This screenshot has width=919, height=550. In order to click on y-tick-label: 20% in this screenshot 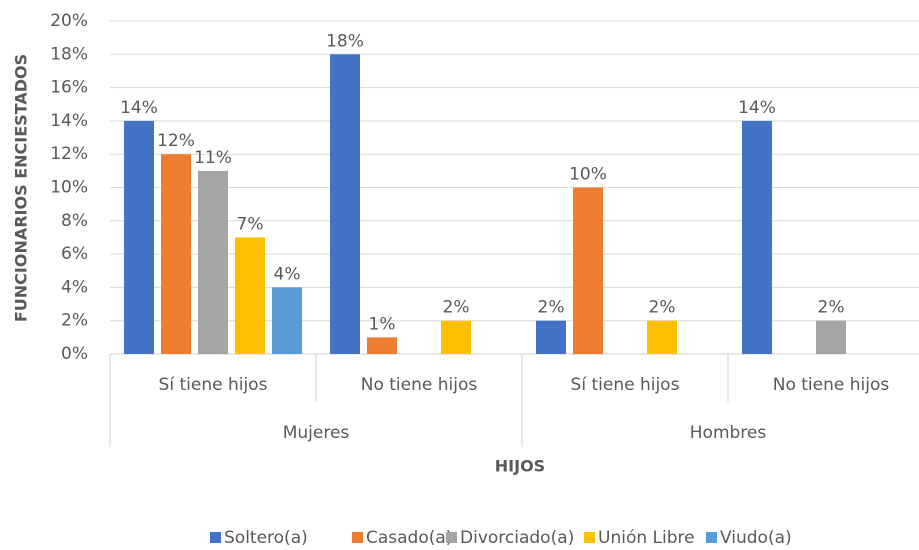, I will do `click(69, 21)`.